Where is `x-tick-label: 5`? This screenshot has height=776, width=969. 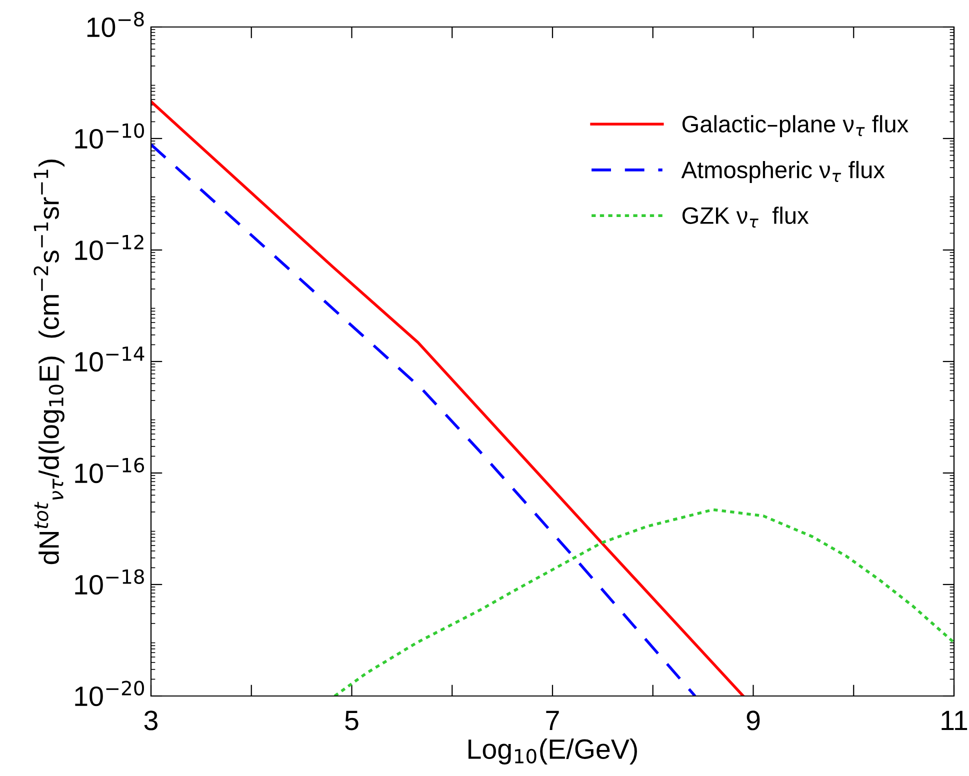 x-tick-label: 5 is located at coordinates (351, 720).